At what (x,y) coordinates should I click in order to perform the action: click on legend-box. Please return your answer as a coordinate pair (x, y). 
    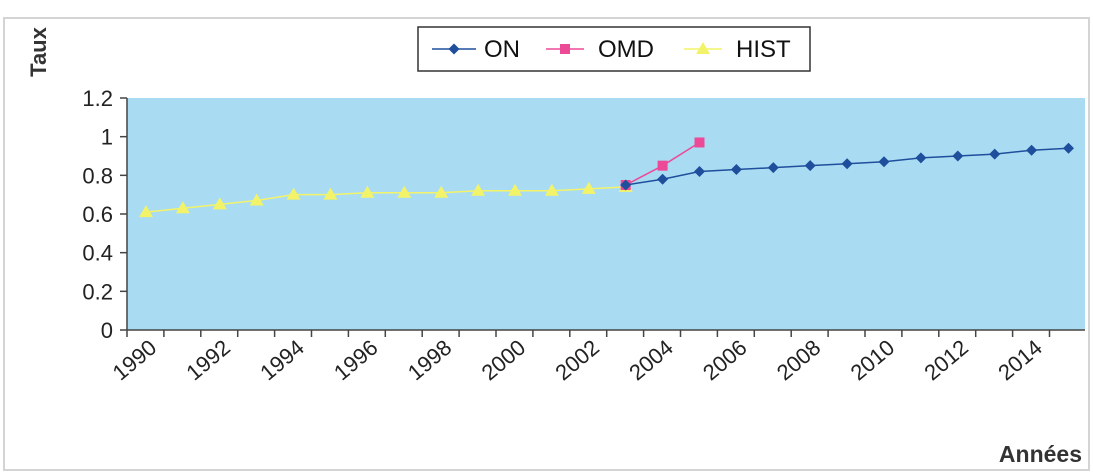
    Looking at the image, I should click on (614, 49).